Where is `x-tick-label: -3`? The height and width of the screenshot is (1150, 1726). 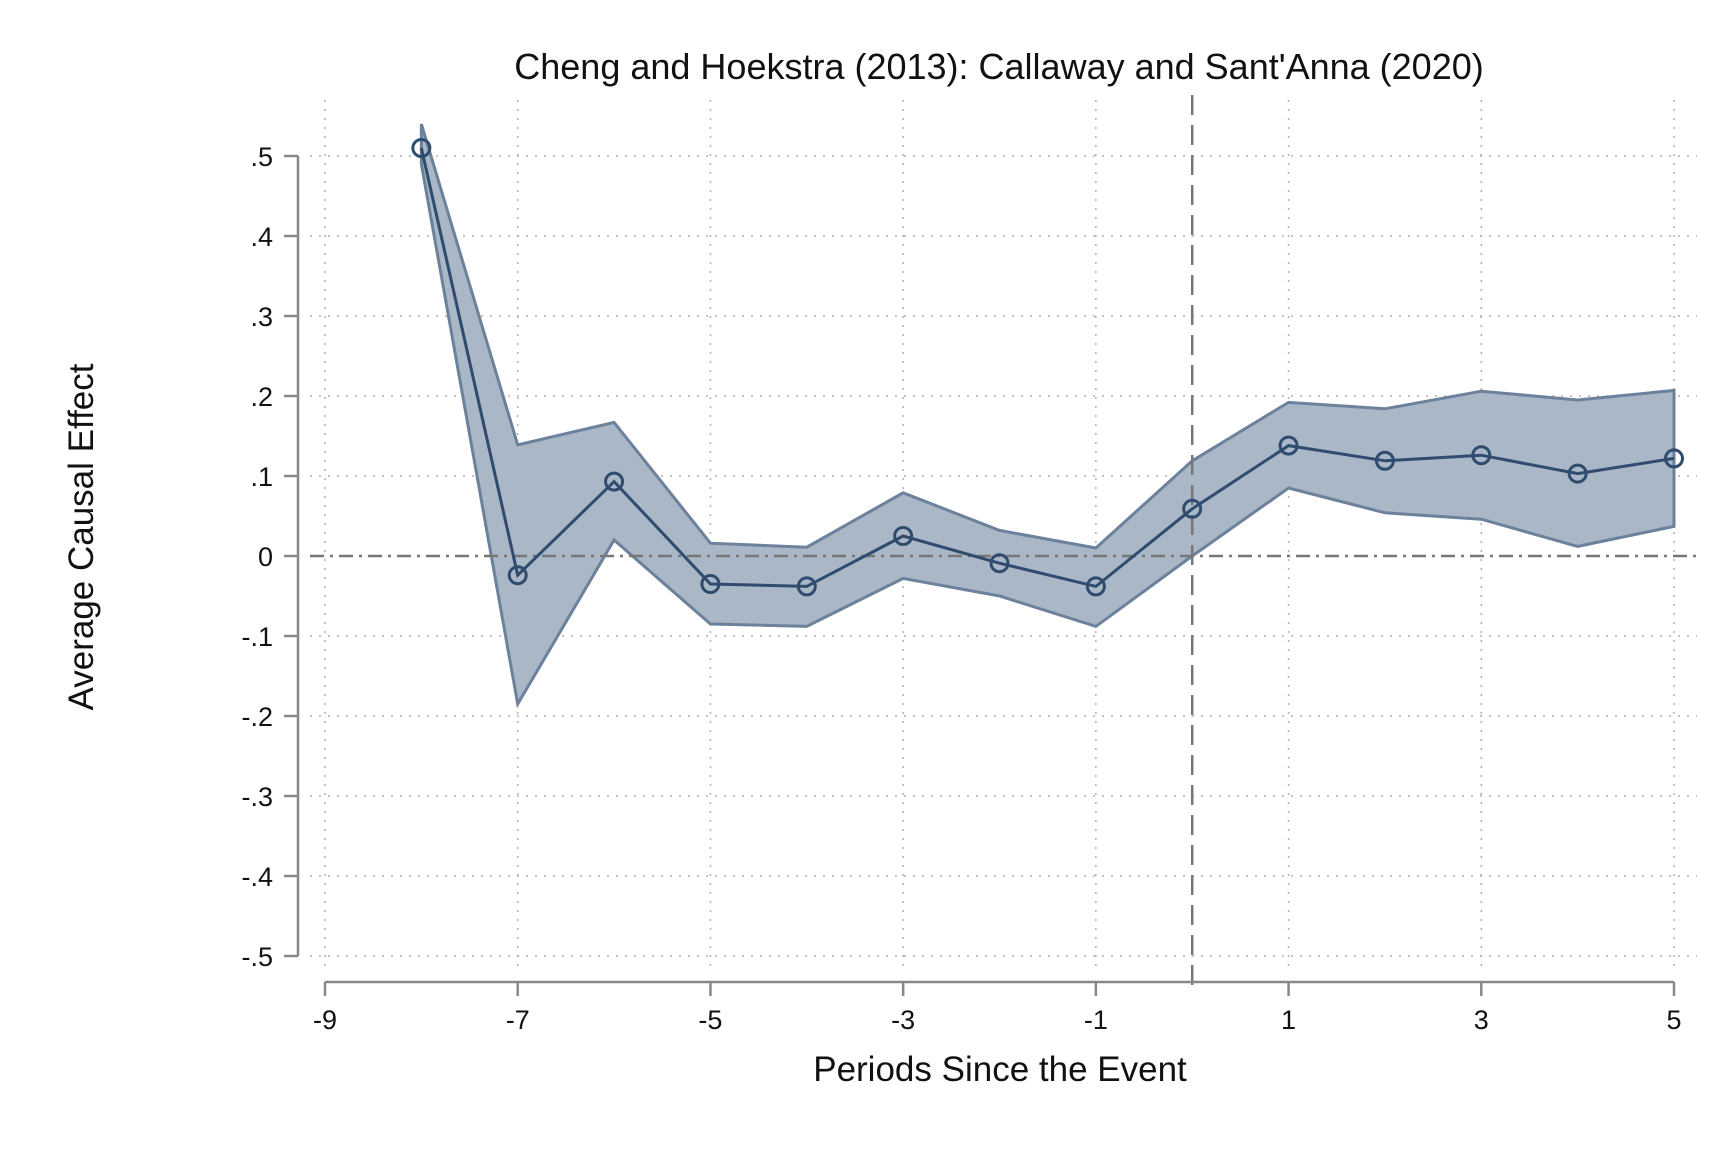
x-tick-label: -3 is located at coordinates (903, 1020).